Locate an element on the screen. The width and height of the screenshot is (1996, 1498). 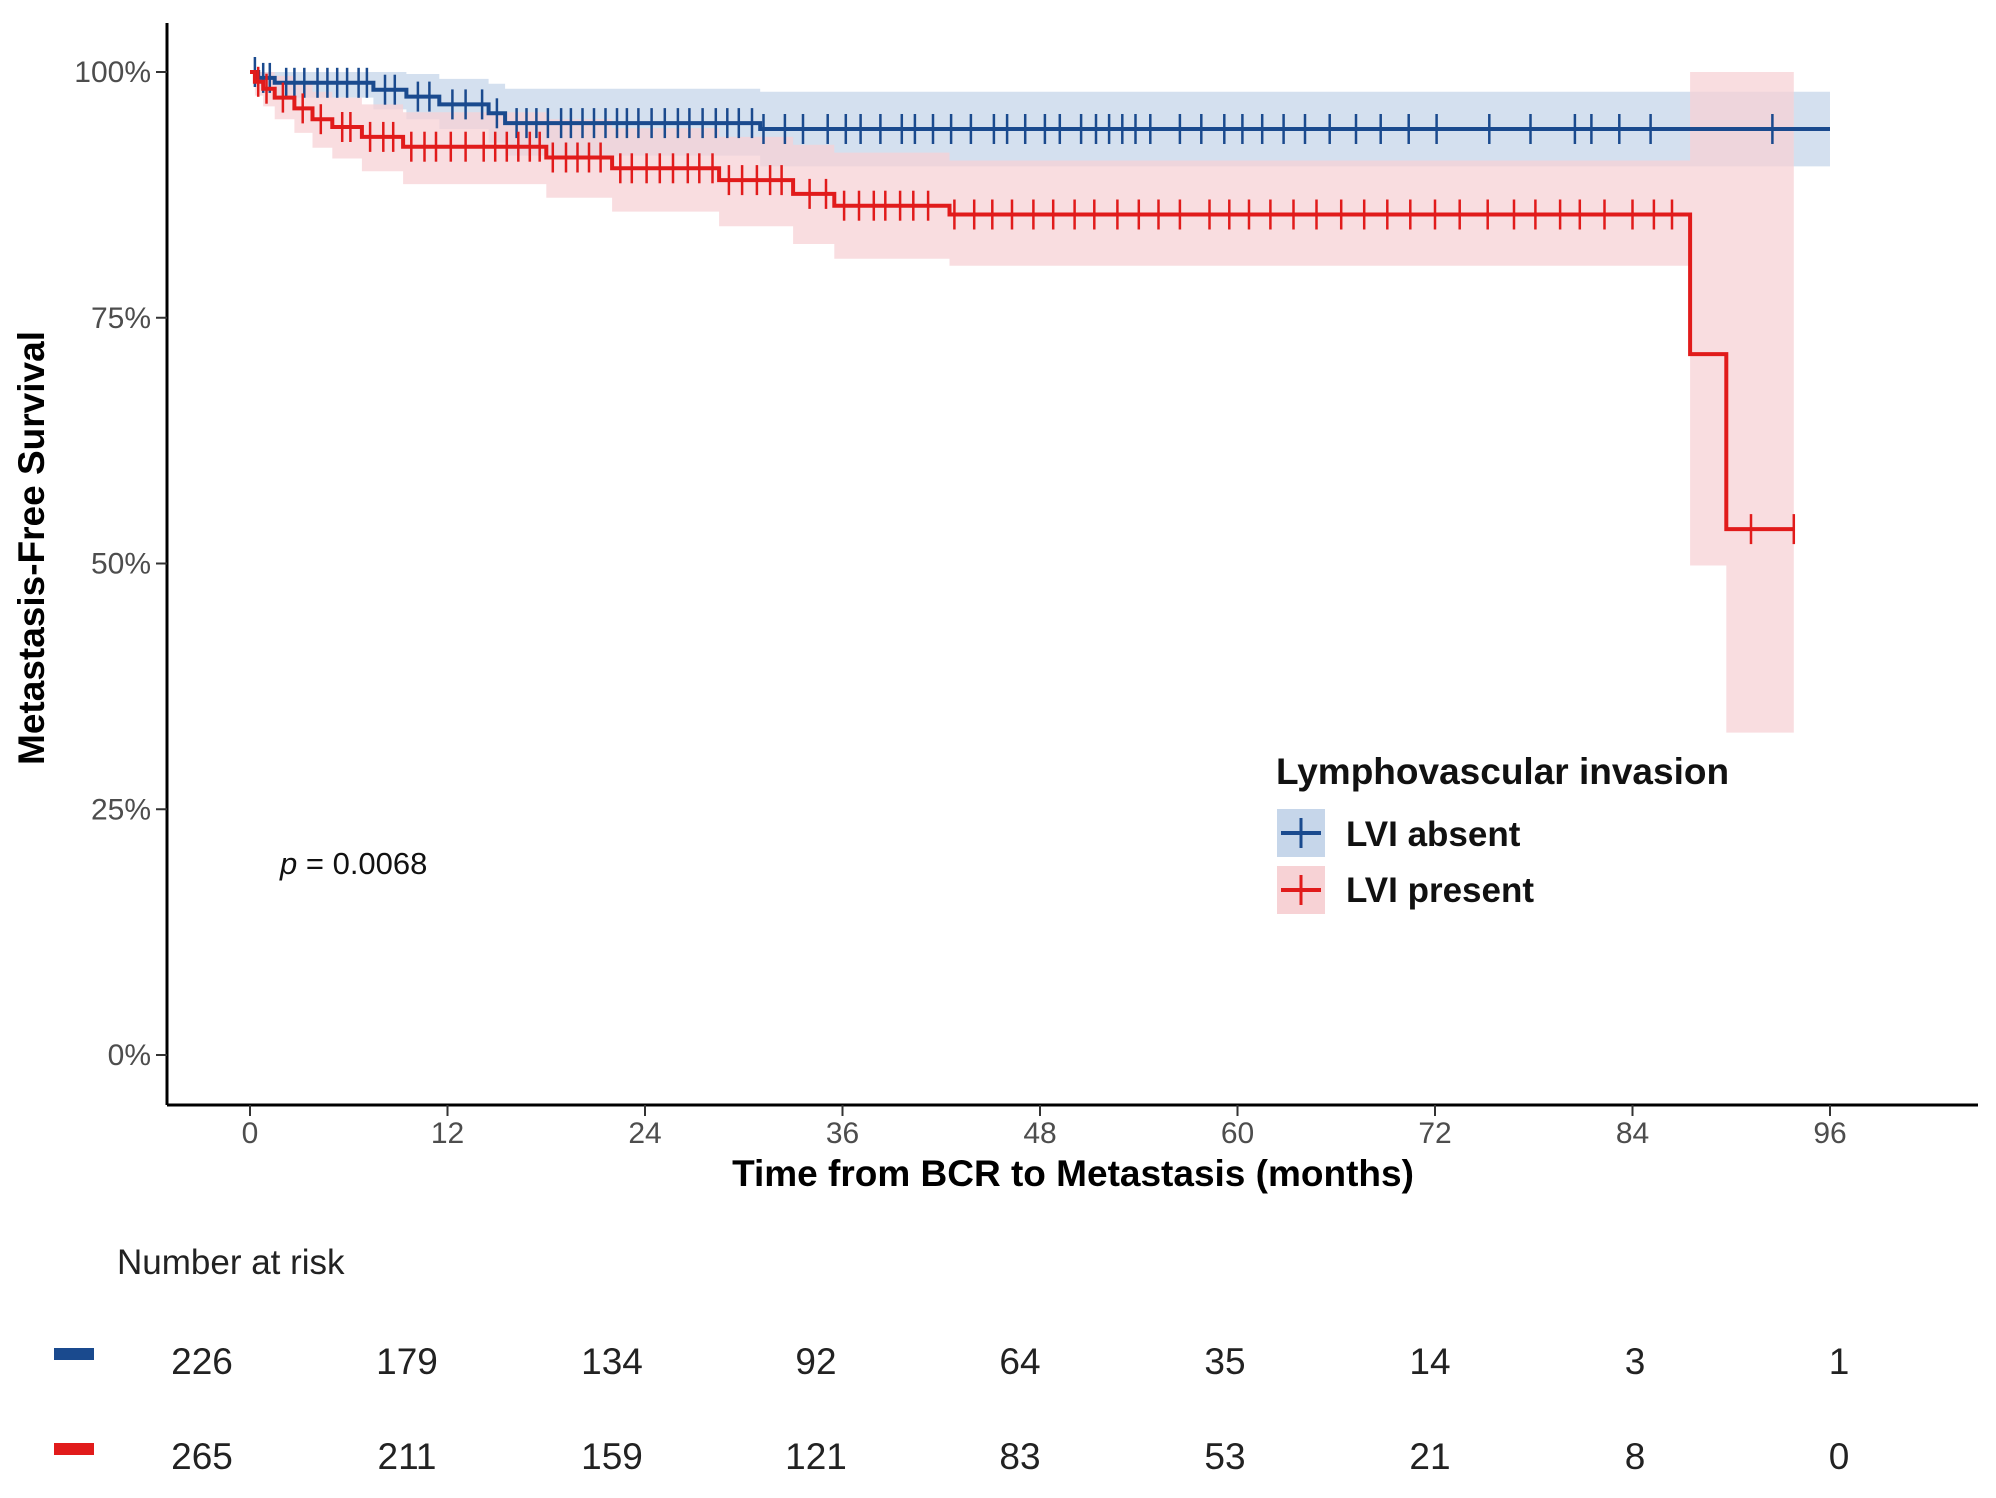
x-tick-label: 0 is located at coordinates (250, 1133).